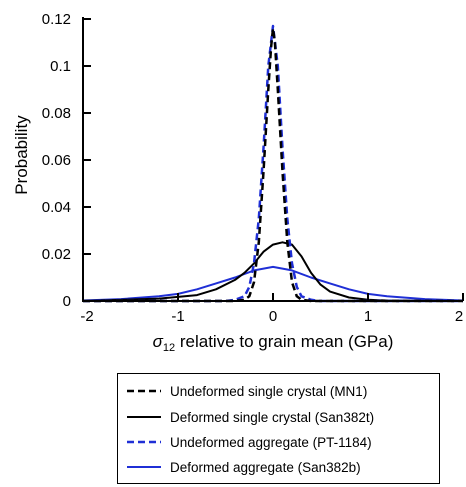 The image size is (466, 487). Describe the element at coordinates (56, 207) in the screenshot. I see `y-tick-label: 0.04` at that location.